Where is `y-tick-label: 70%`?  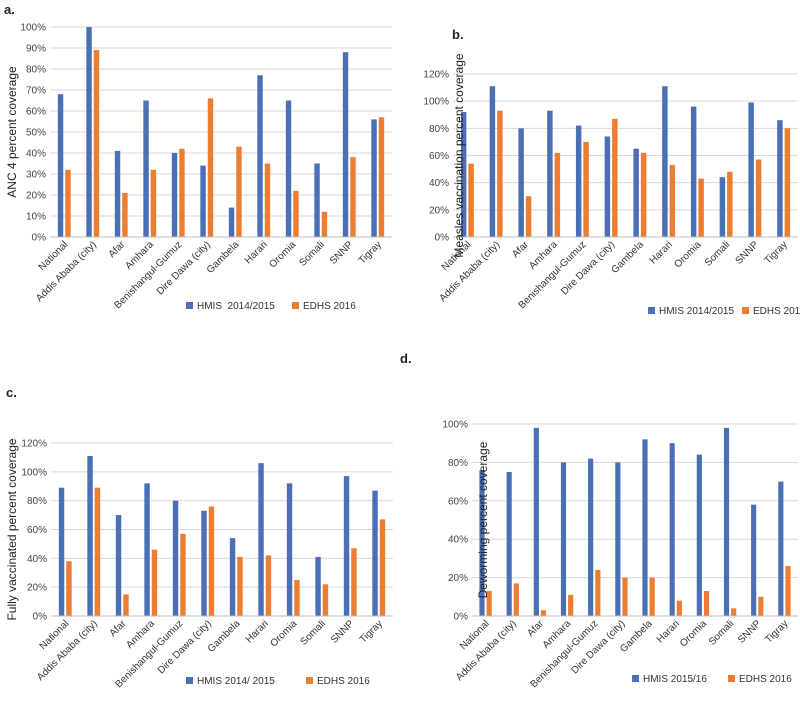
y-tick-label: 70% is located at coordinates (36, 91).